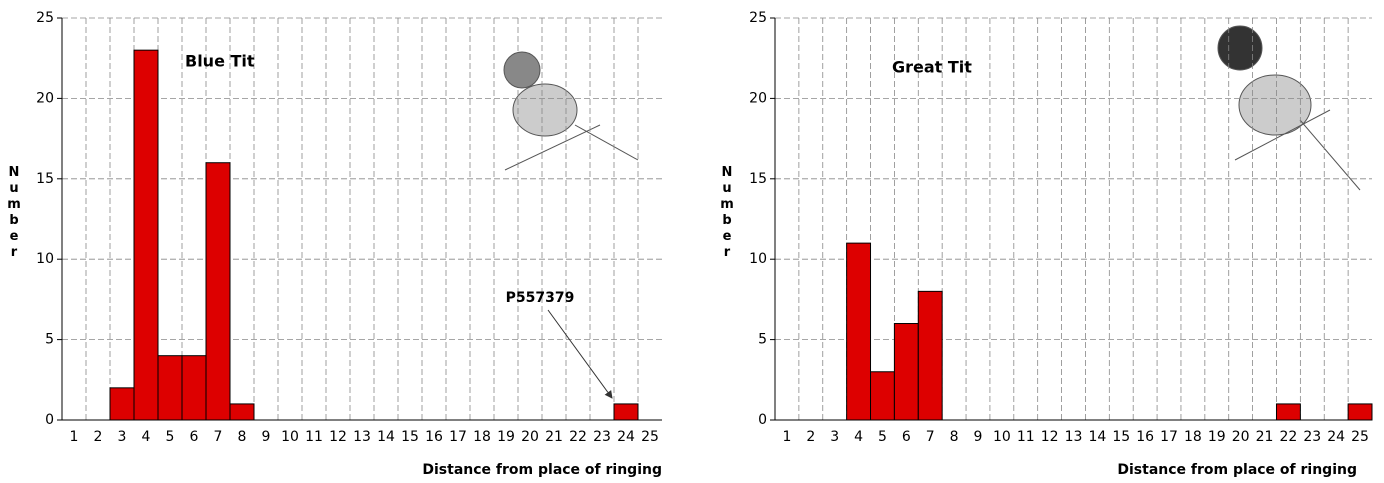  Describe the element at coordinates (540, 298) in the screenshot. I see `annotation: P557379` at that location.